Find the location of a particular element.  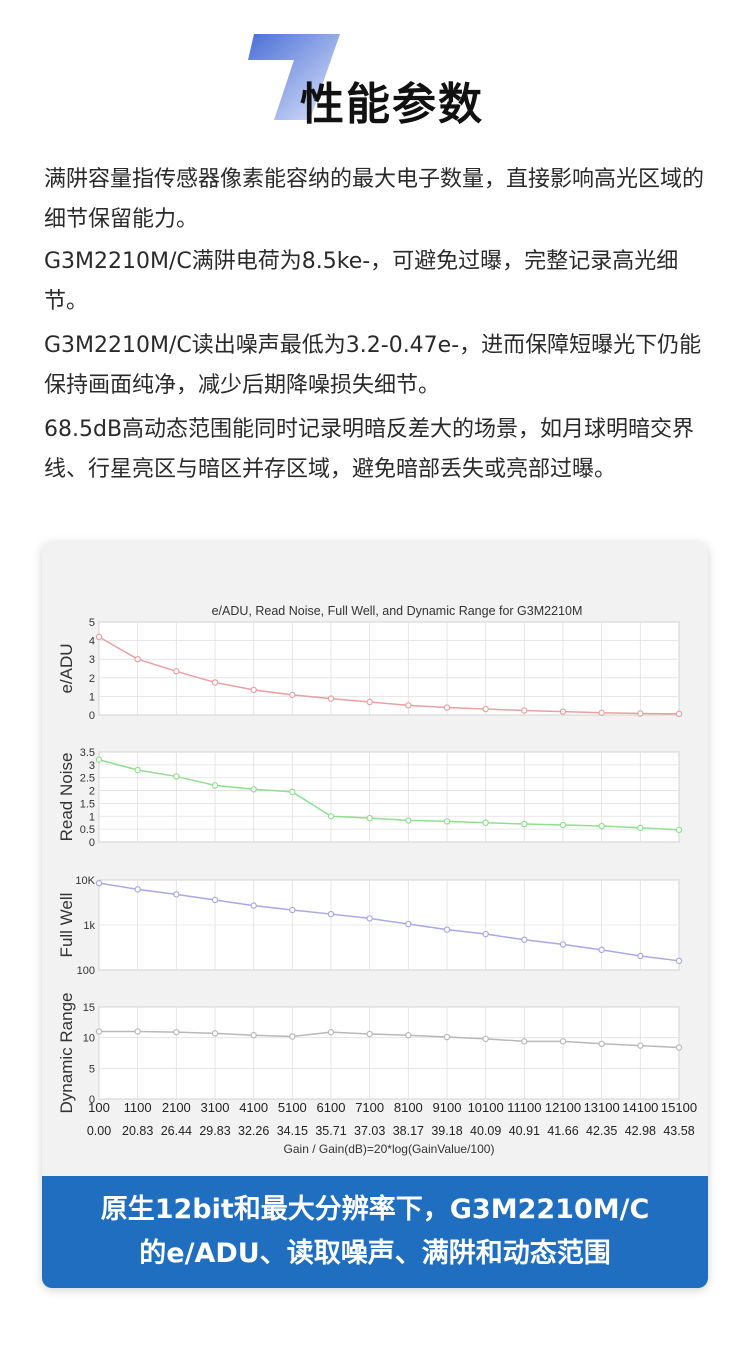

panel-0: 0 1 2 3 4 5 e/ADU is located at coordinates (370, 669).